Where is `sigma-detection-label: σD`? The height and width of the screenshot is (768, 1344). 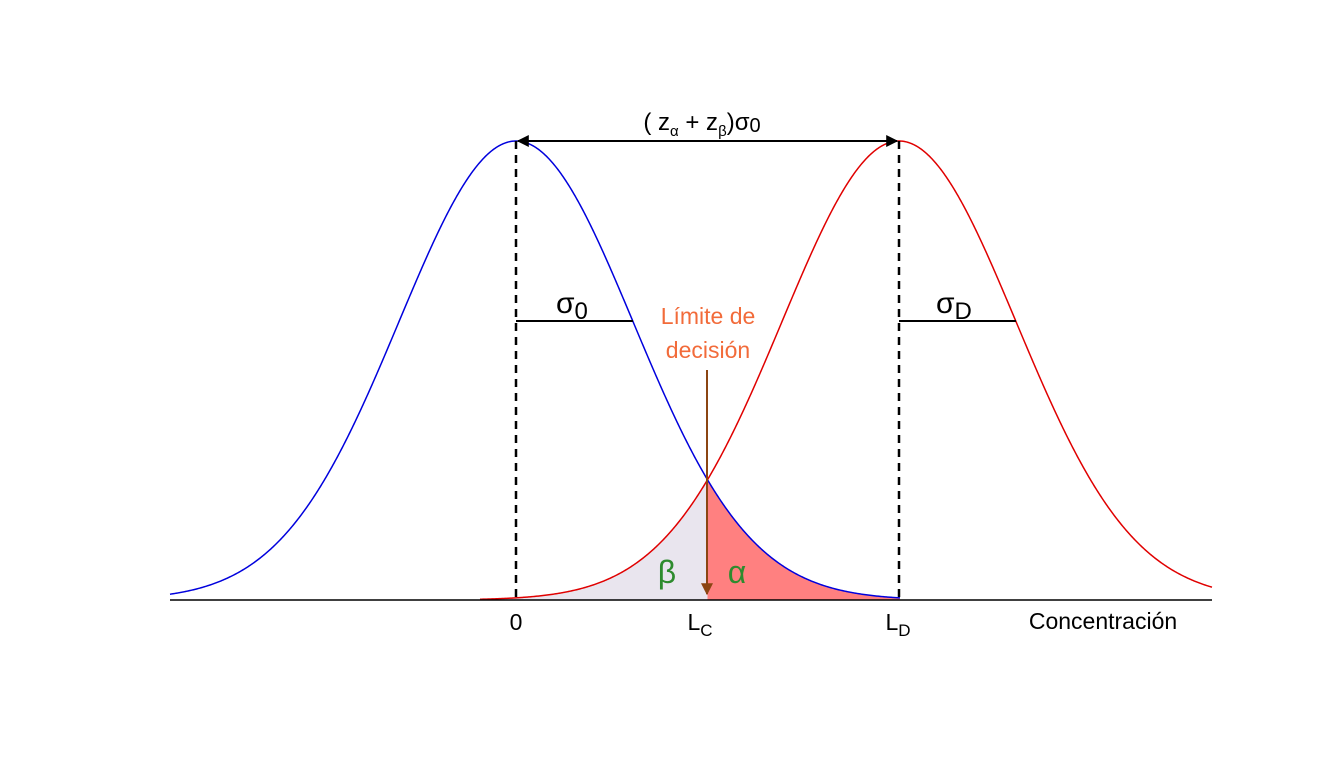 sigma-detection-label: σD is located at coordinates (954, 306).